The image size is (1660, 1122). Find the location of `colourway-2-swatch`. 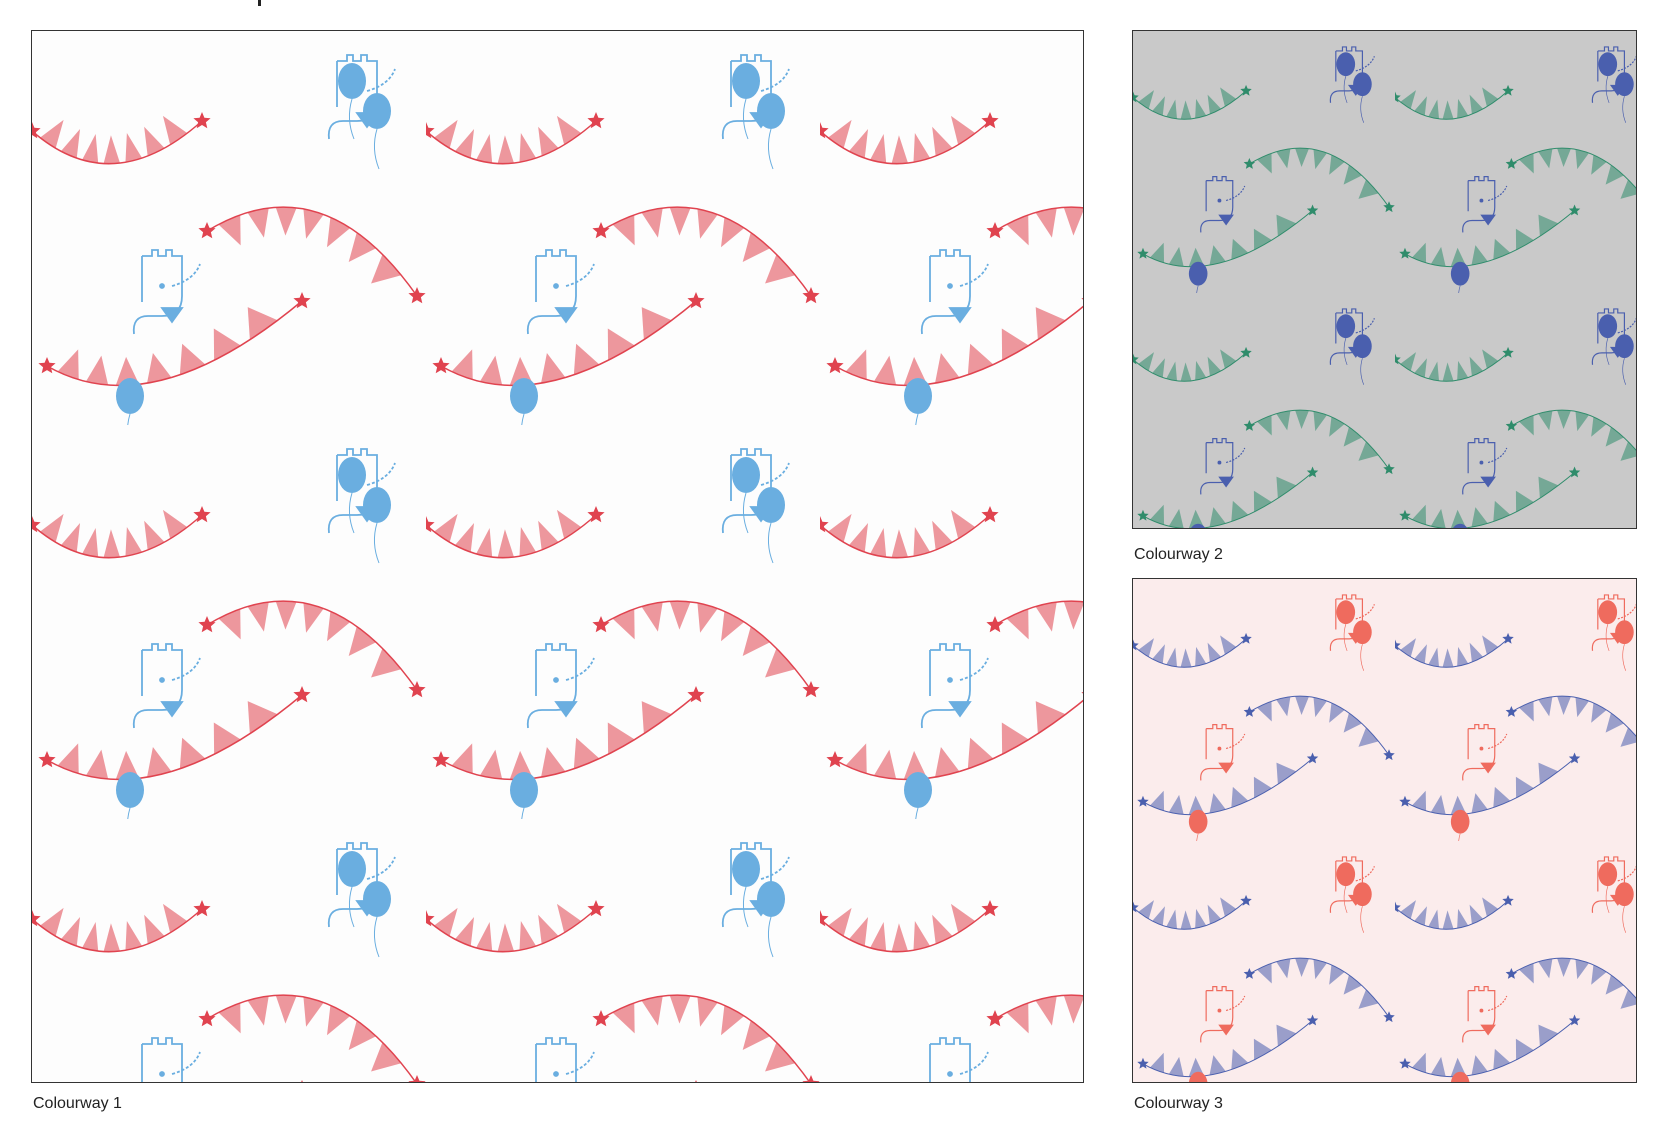

colourway-2-swatch is located at coordinates (1384, 279).